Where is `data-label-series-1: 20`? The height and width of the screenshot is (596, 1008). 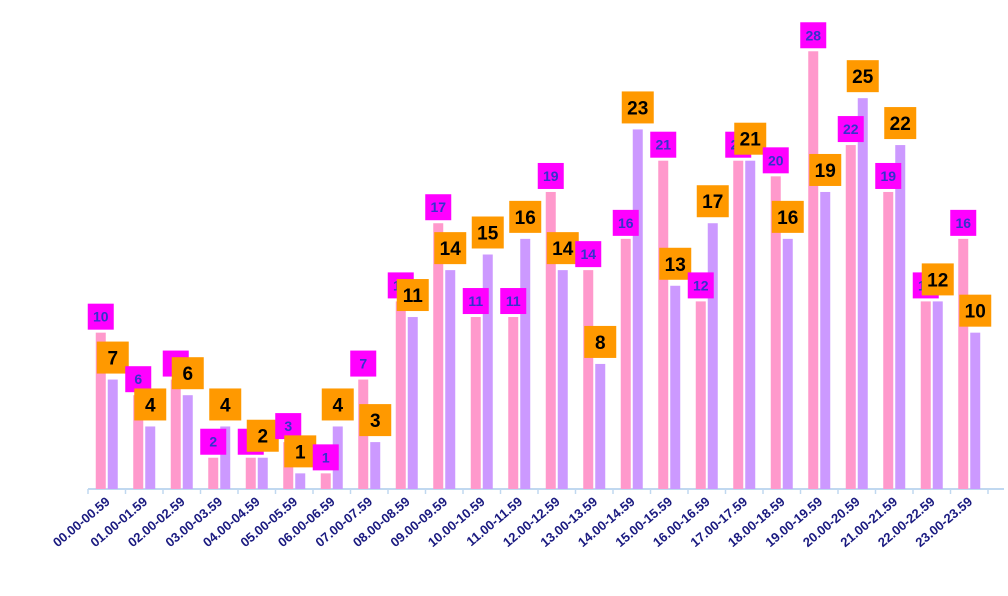
data-label-series-1: 20 is located at coordinates (776, 160).